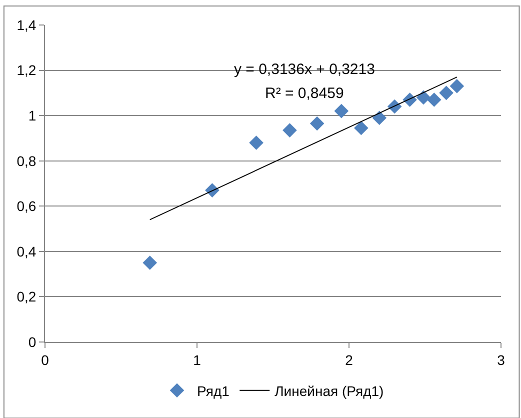  Describe the element at coordinates (45, 360) in the screenshot. I see `x-tick-label: 0` at that location.